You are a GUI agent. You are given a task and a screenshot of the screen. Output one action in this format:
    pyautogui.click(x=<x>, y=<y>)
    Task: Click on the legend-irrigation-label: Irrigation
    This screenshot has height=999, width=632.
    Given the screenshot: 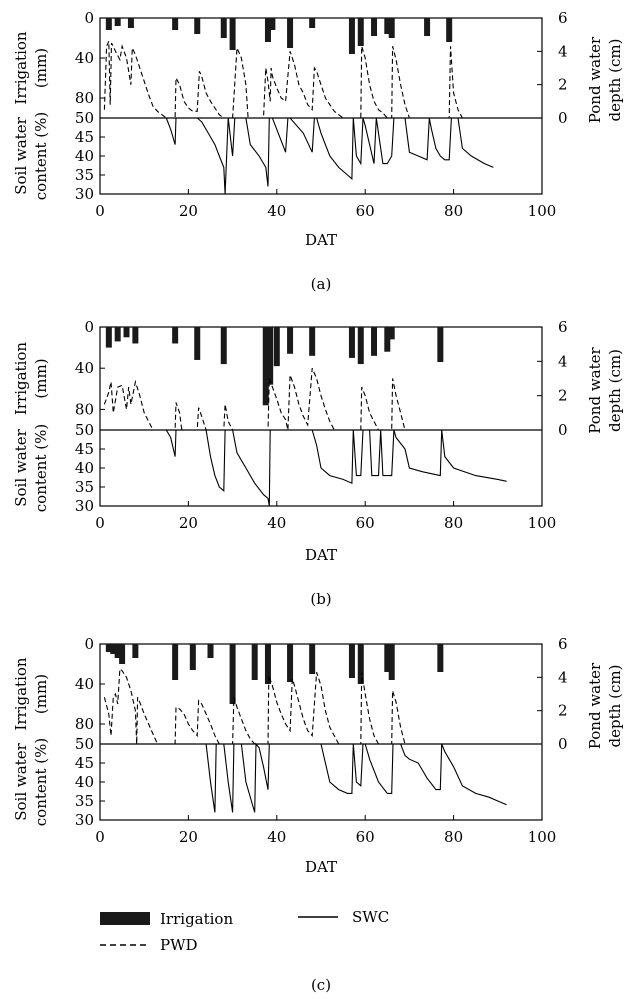 What is the action you would take?
    pyautogui.click(x=196, y=919)
    